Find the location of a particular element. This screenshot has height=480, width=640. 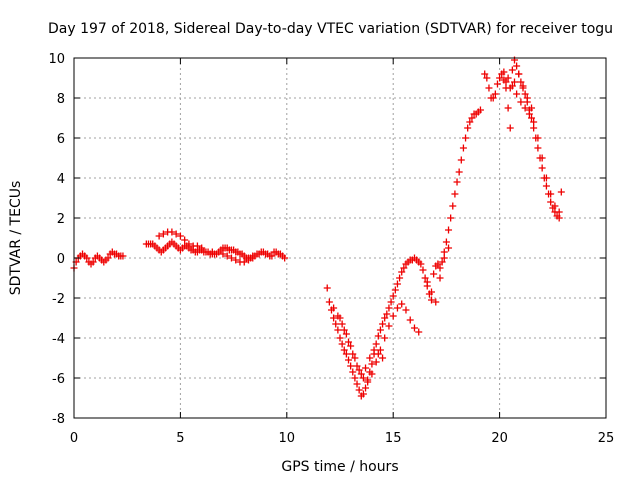

x-tick-label: 25 is located at coordinates (606, 438).